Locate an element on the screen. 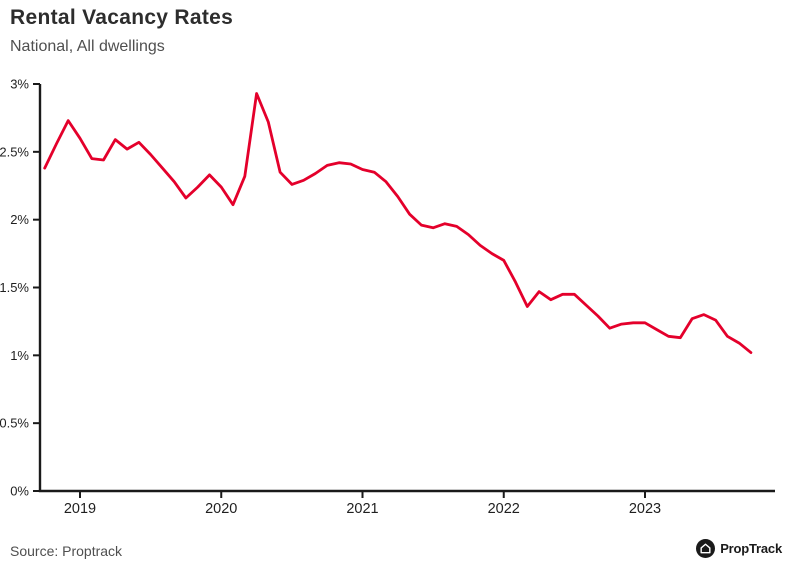 The height and width of the screenshot is (574, 800). house-icon is located at coordinates (706, 548).